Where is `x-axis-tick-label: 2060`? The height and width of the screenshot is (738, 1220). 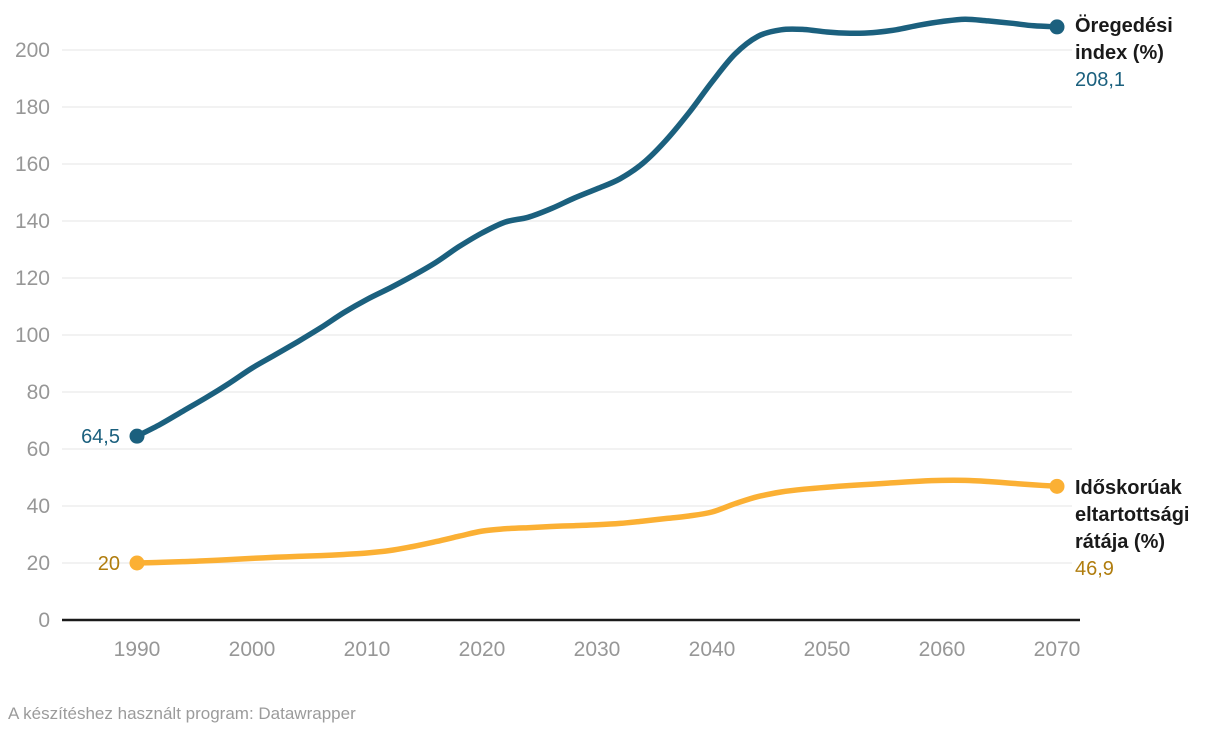 x-axis-tick-label: 2060 is located at coordinates (942, 649).